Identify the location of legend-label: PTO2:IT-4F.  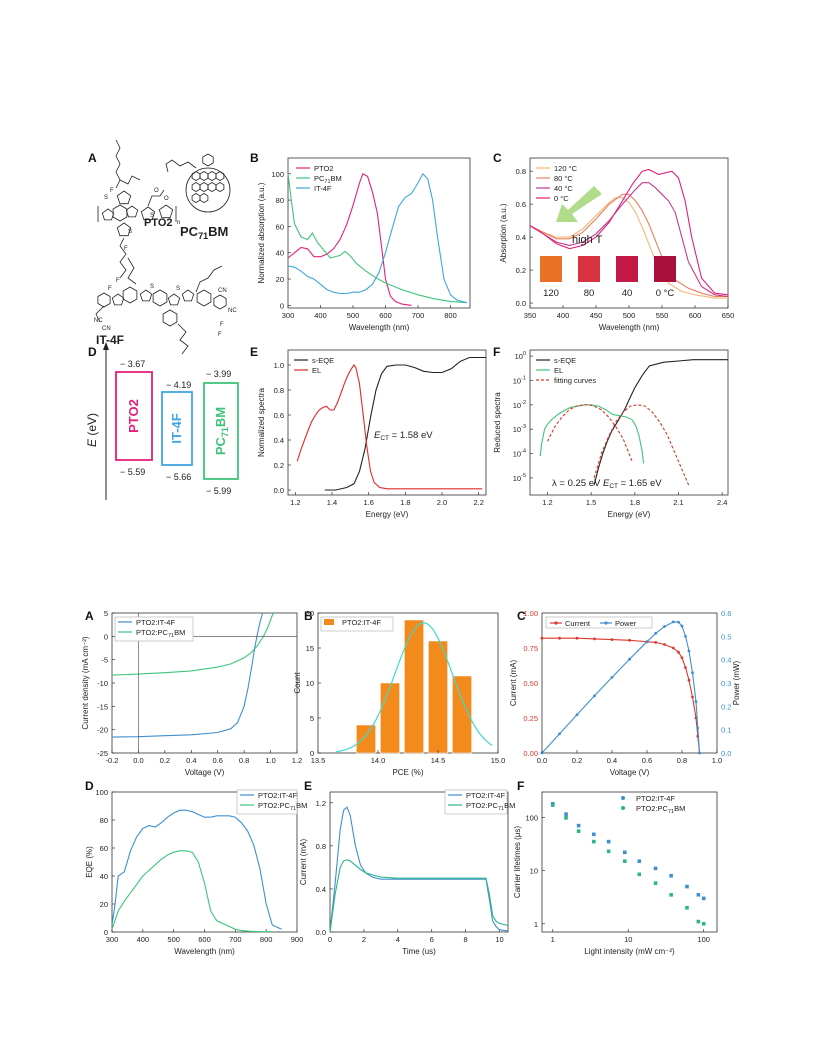
(155, 622).